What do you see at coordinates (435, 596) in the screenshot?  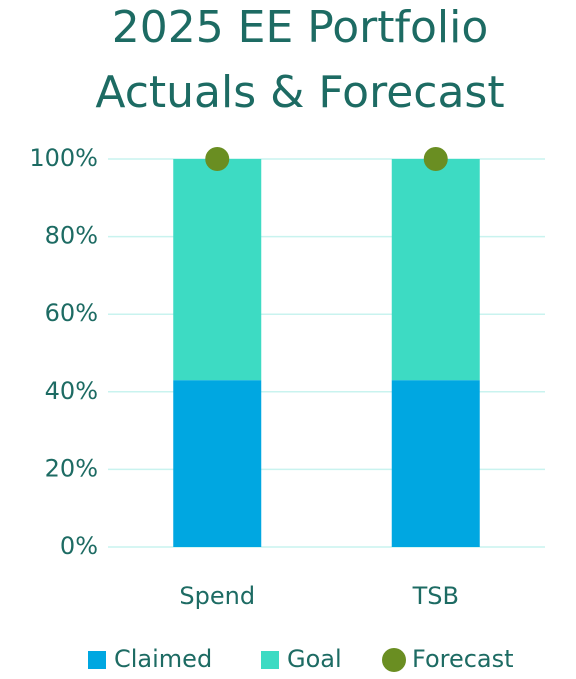 I see `x-tick-label: TSB` at bounding box center [435, 596].